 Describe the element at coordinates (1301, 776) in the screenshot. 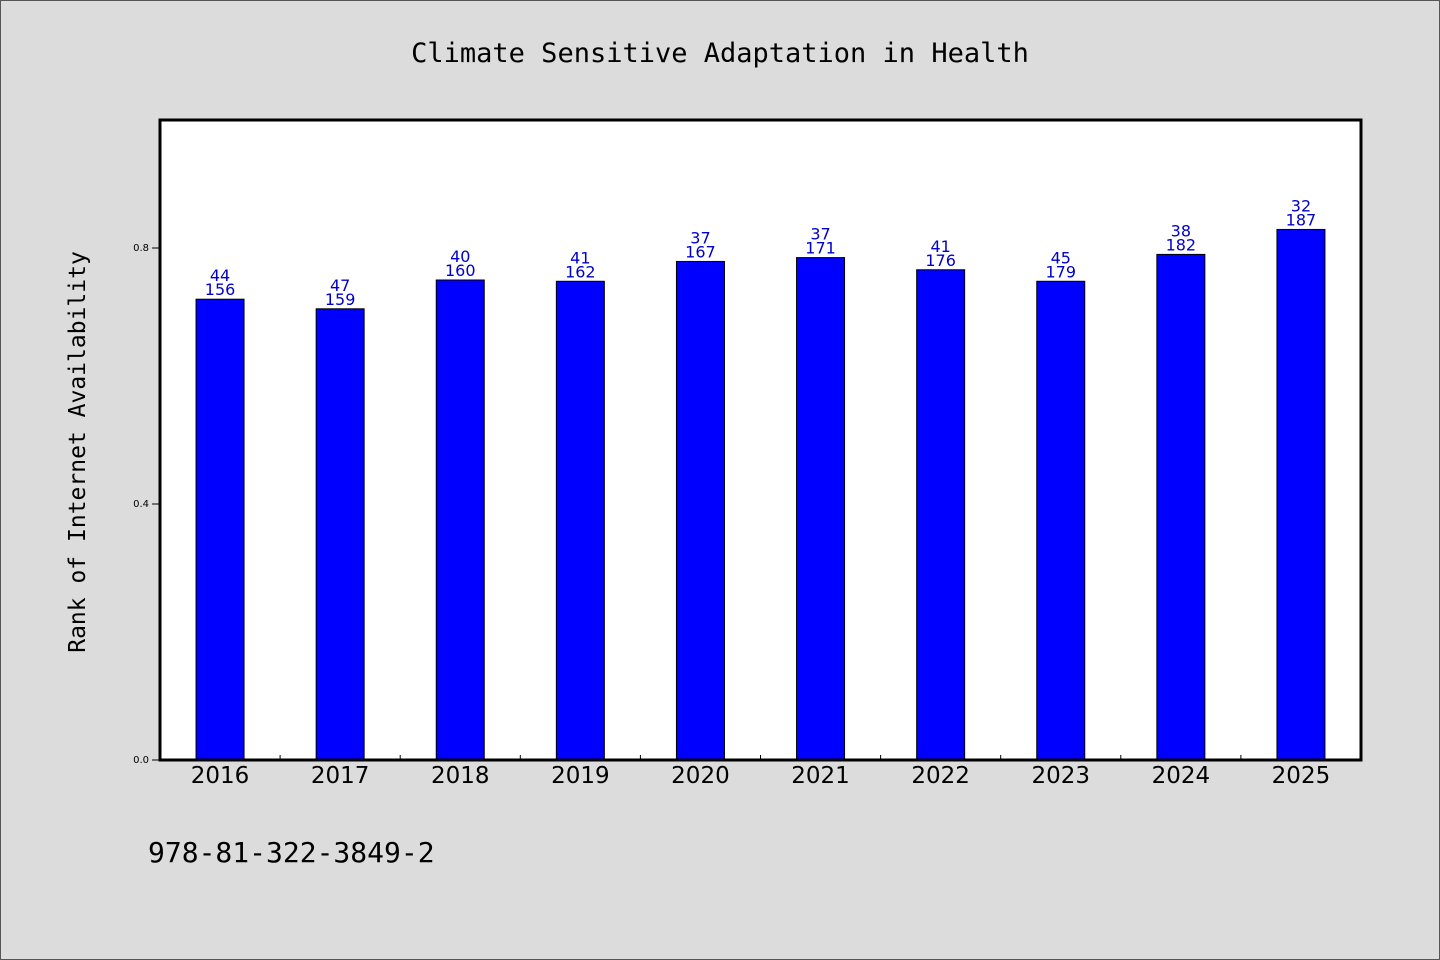

I see `x-tick-label-2025: 2025` at that location.